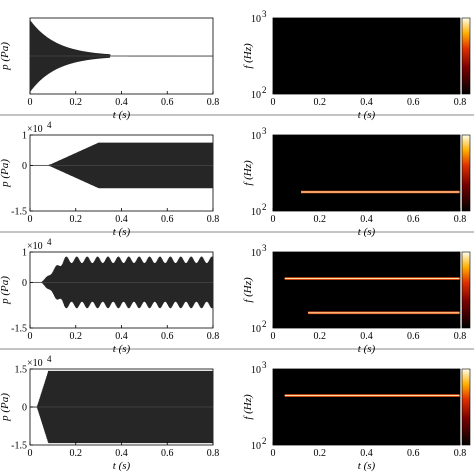 The width and height of the screenshot is (474, 474). Describe the element at coordinates (21, 370) in the screenshot. I see `y-tick-label: 1.5` at that location.